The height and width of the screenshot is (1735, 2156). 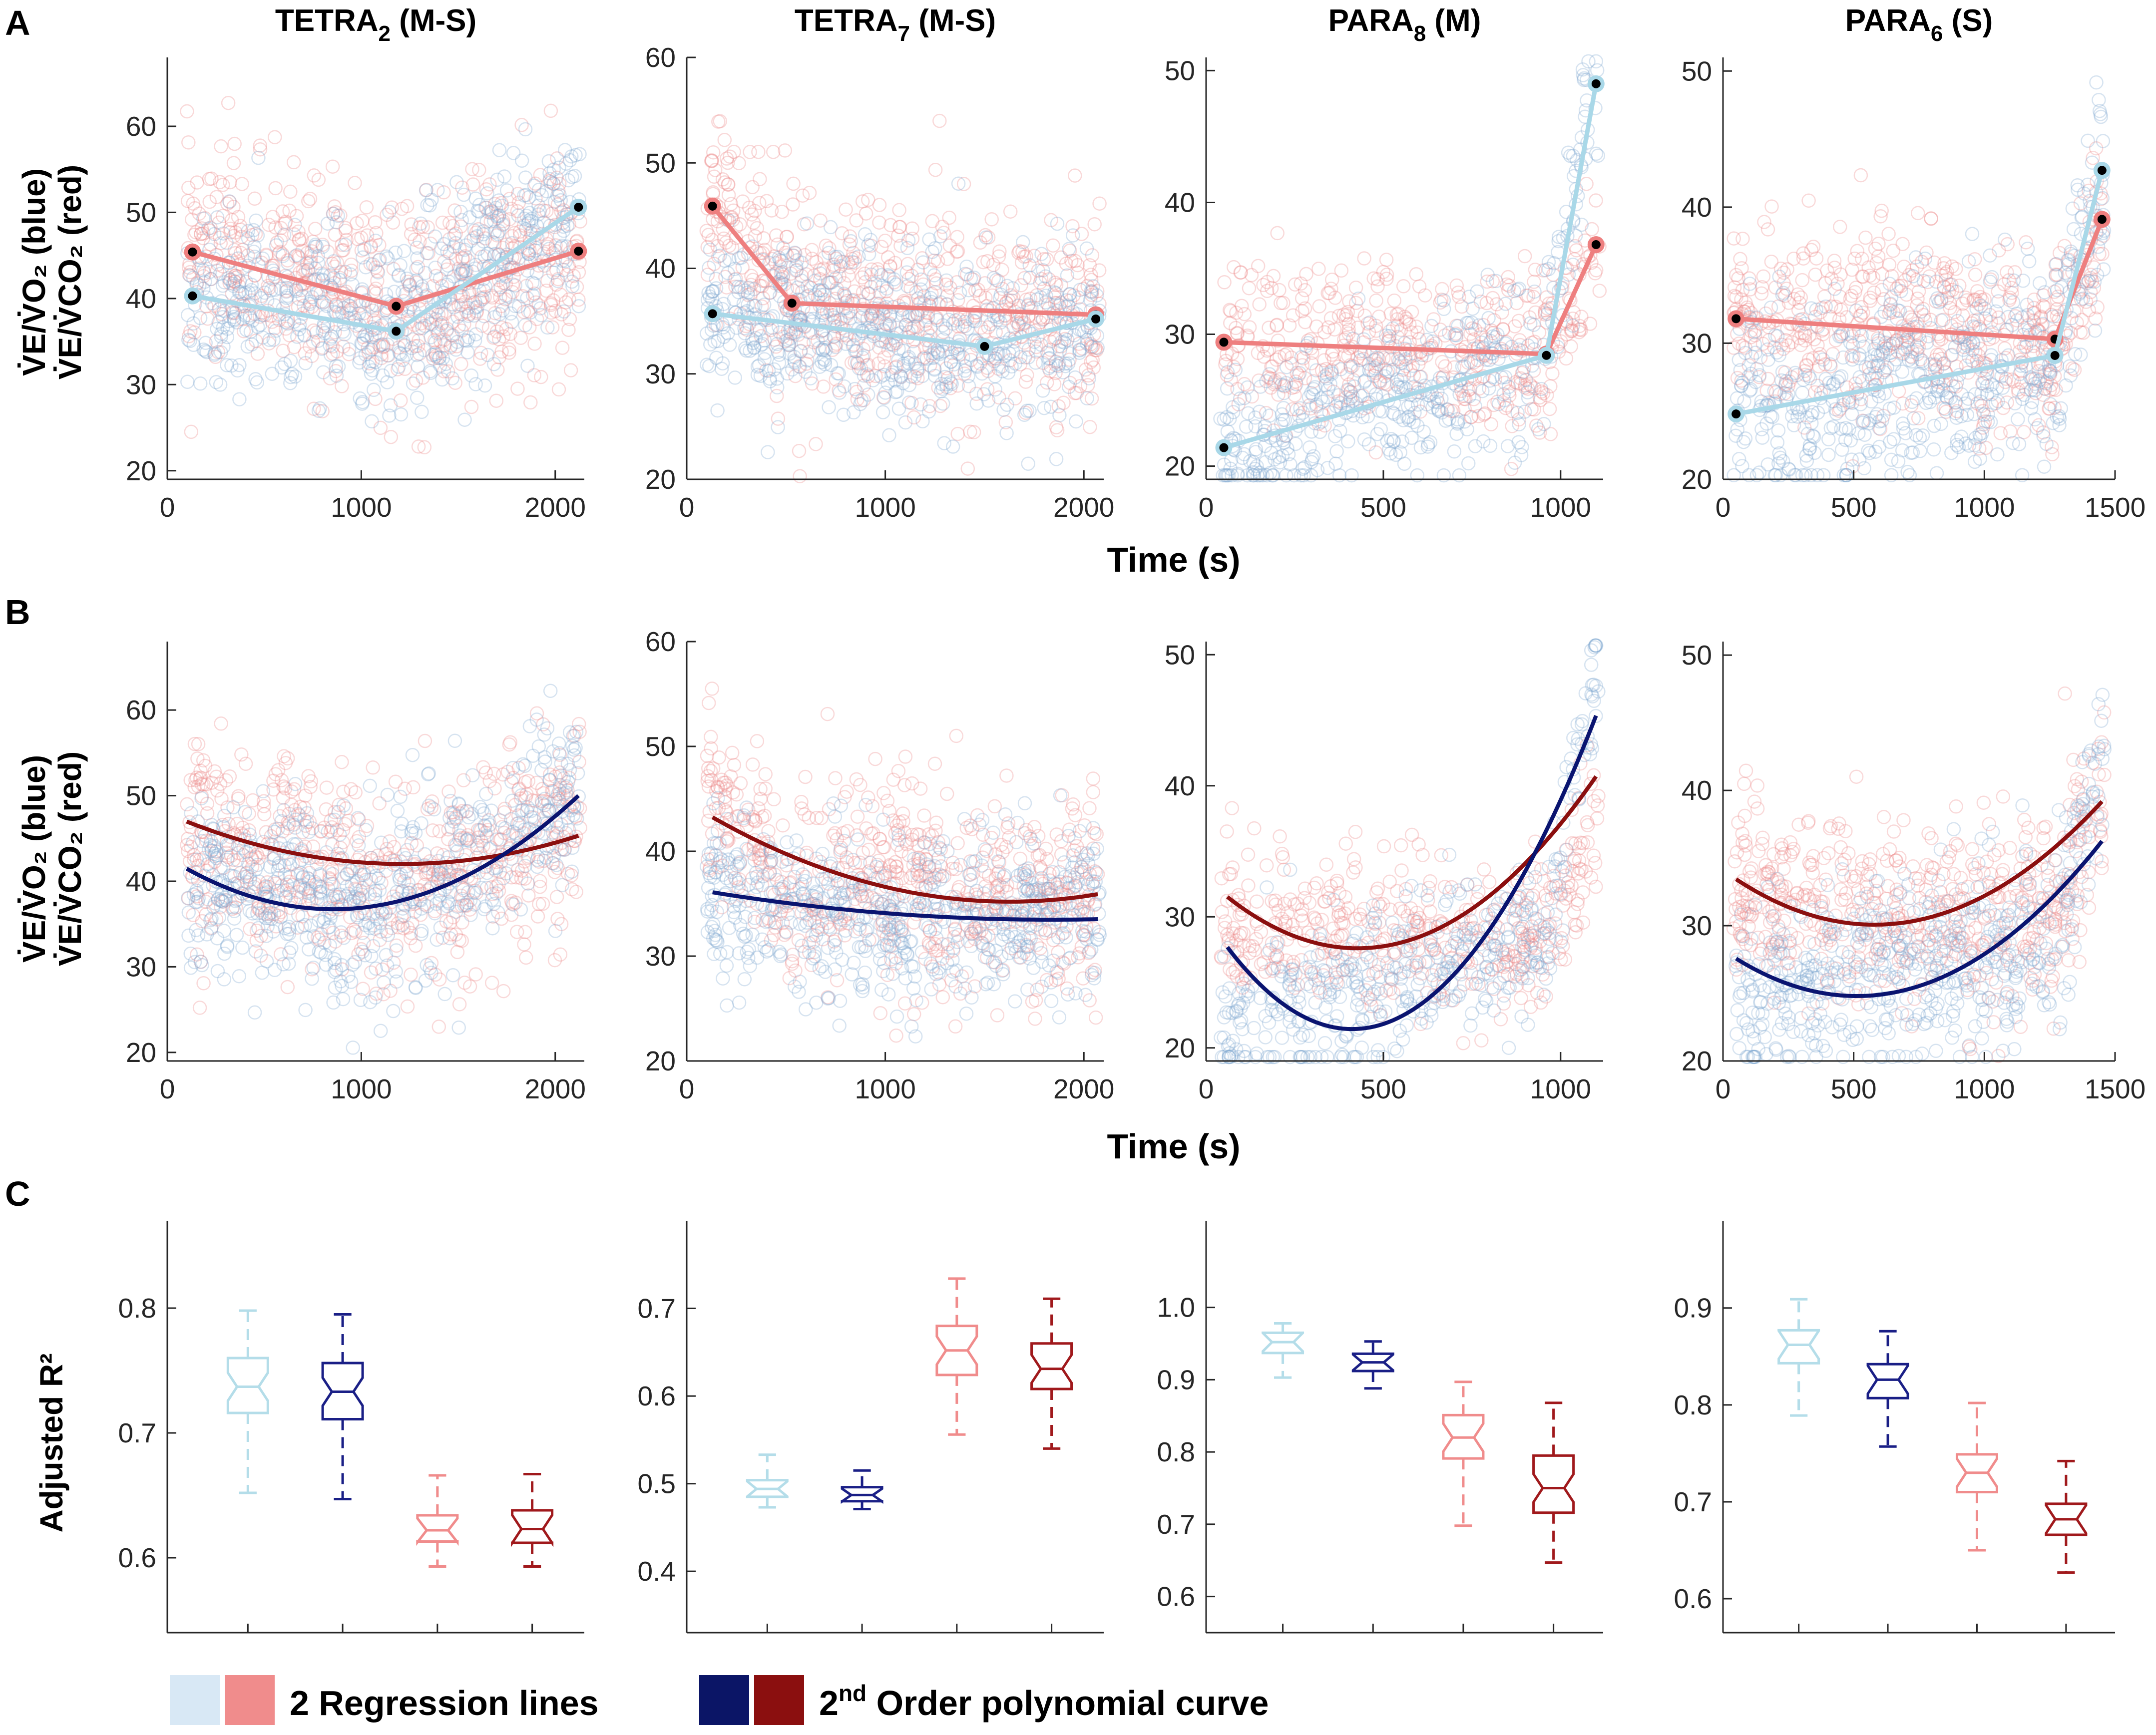 What do you see at coordinates (660, 479) in the screenshot?
I see `tetra7-rowa-ytick-label: 20` at bounding box center [660, 479].